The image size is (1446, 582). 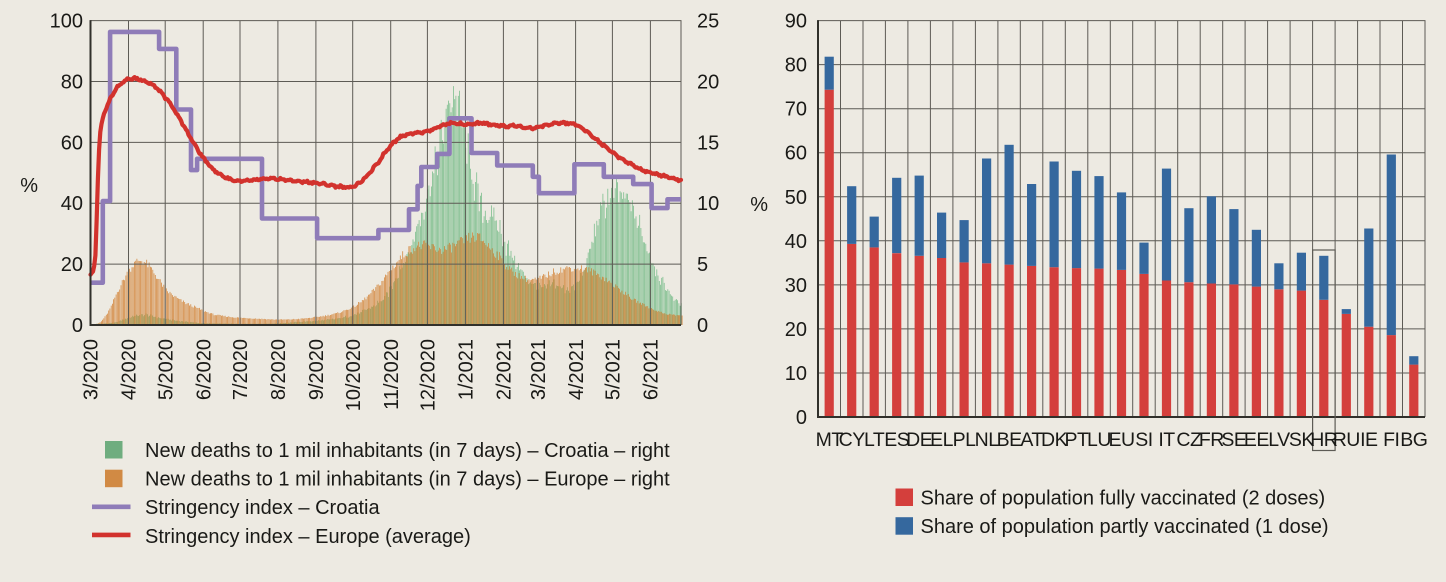 I want to click on svg-text: CY, so click(x=852, y=440).